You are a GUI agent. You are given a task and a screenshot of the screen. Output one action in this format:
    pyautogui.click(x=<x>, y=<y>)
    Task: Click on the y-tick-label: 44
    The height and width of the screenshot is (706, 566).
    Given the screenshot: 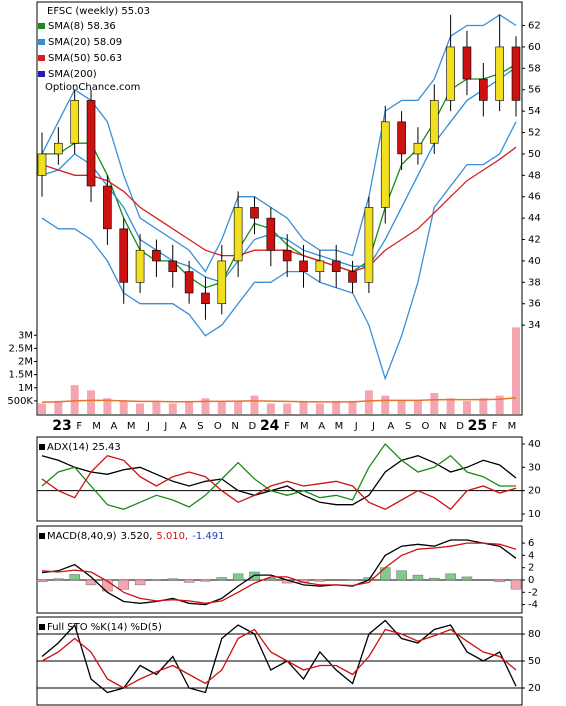 What is the action you would take?
    pyautogui.click(x=534, y=218)
    